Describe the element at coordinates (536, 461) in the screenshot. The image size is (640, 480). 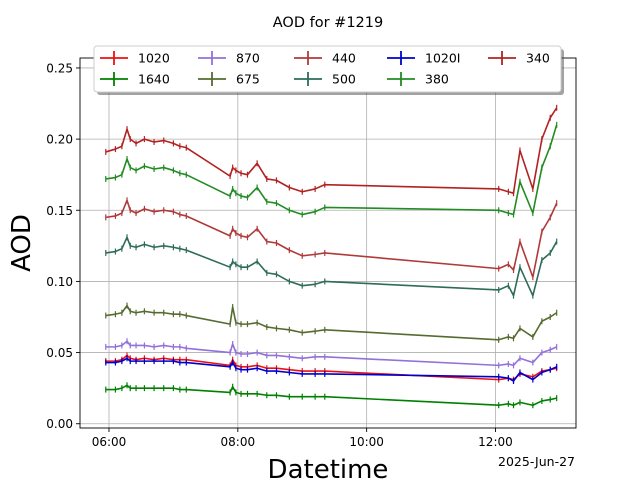
I see `date-annotation: 2025-Jun-27` at that location.